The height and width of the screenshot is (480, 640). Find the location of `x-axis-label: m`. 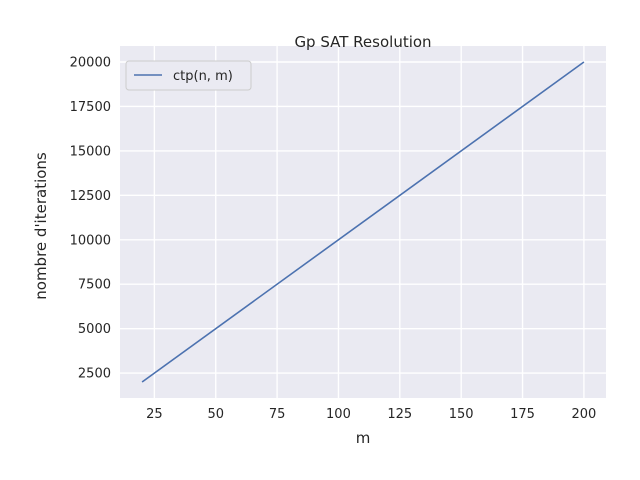

x-axis-label: m is located at coordinates (363, 438).